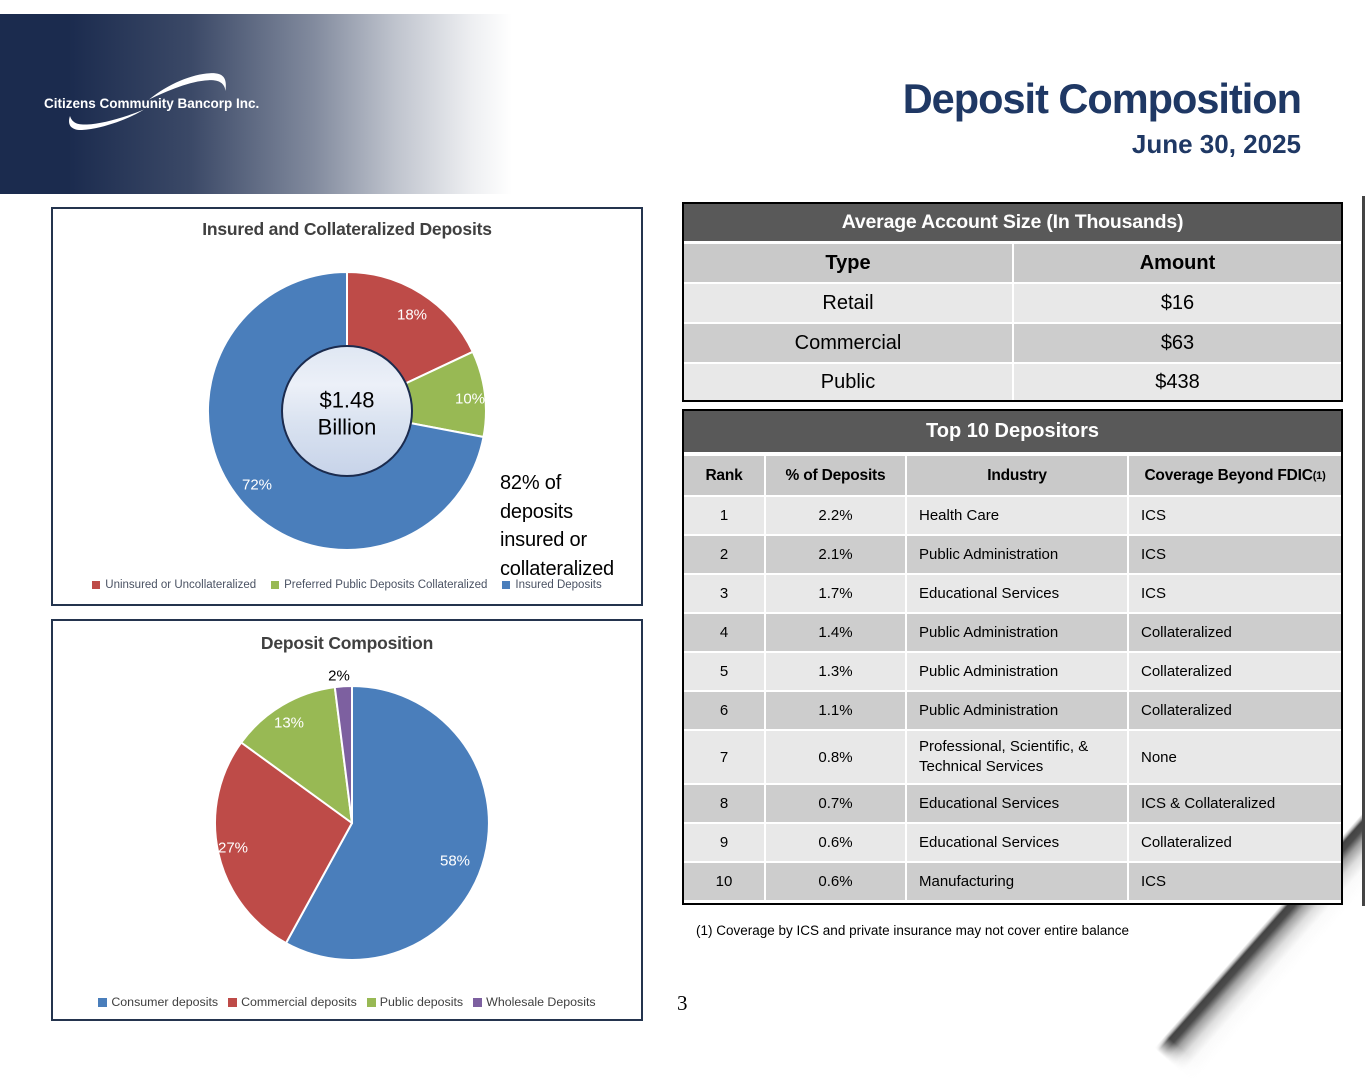 The image size is (1365, 1083). What do you see at coordinates (151, 103) in the screenshot?
I see `svg-text:Citizens Community Bancorp Inc: Citizens Community Bancorp Inc.` at bounding box center [151, 103].